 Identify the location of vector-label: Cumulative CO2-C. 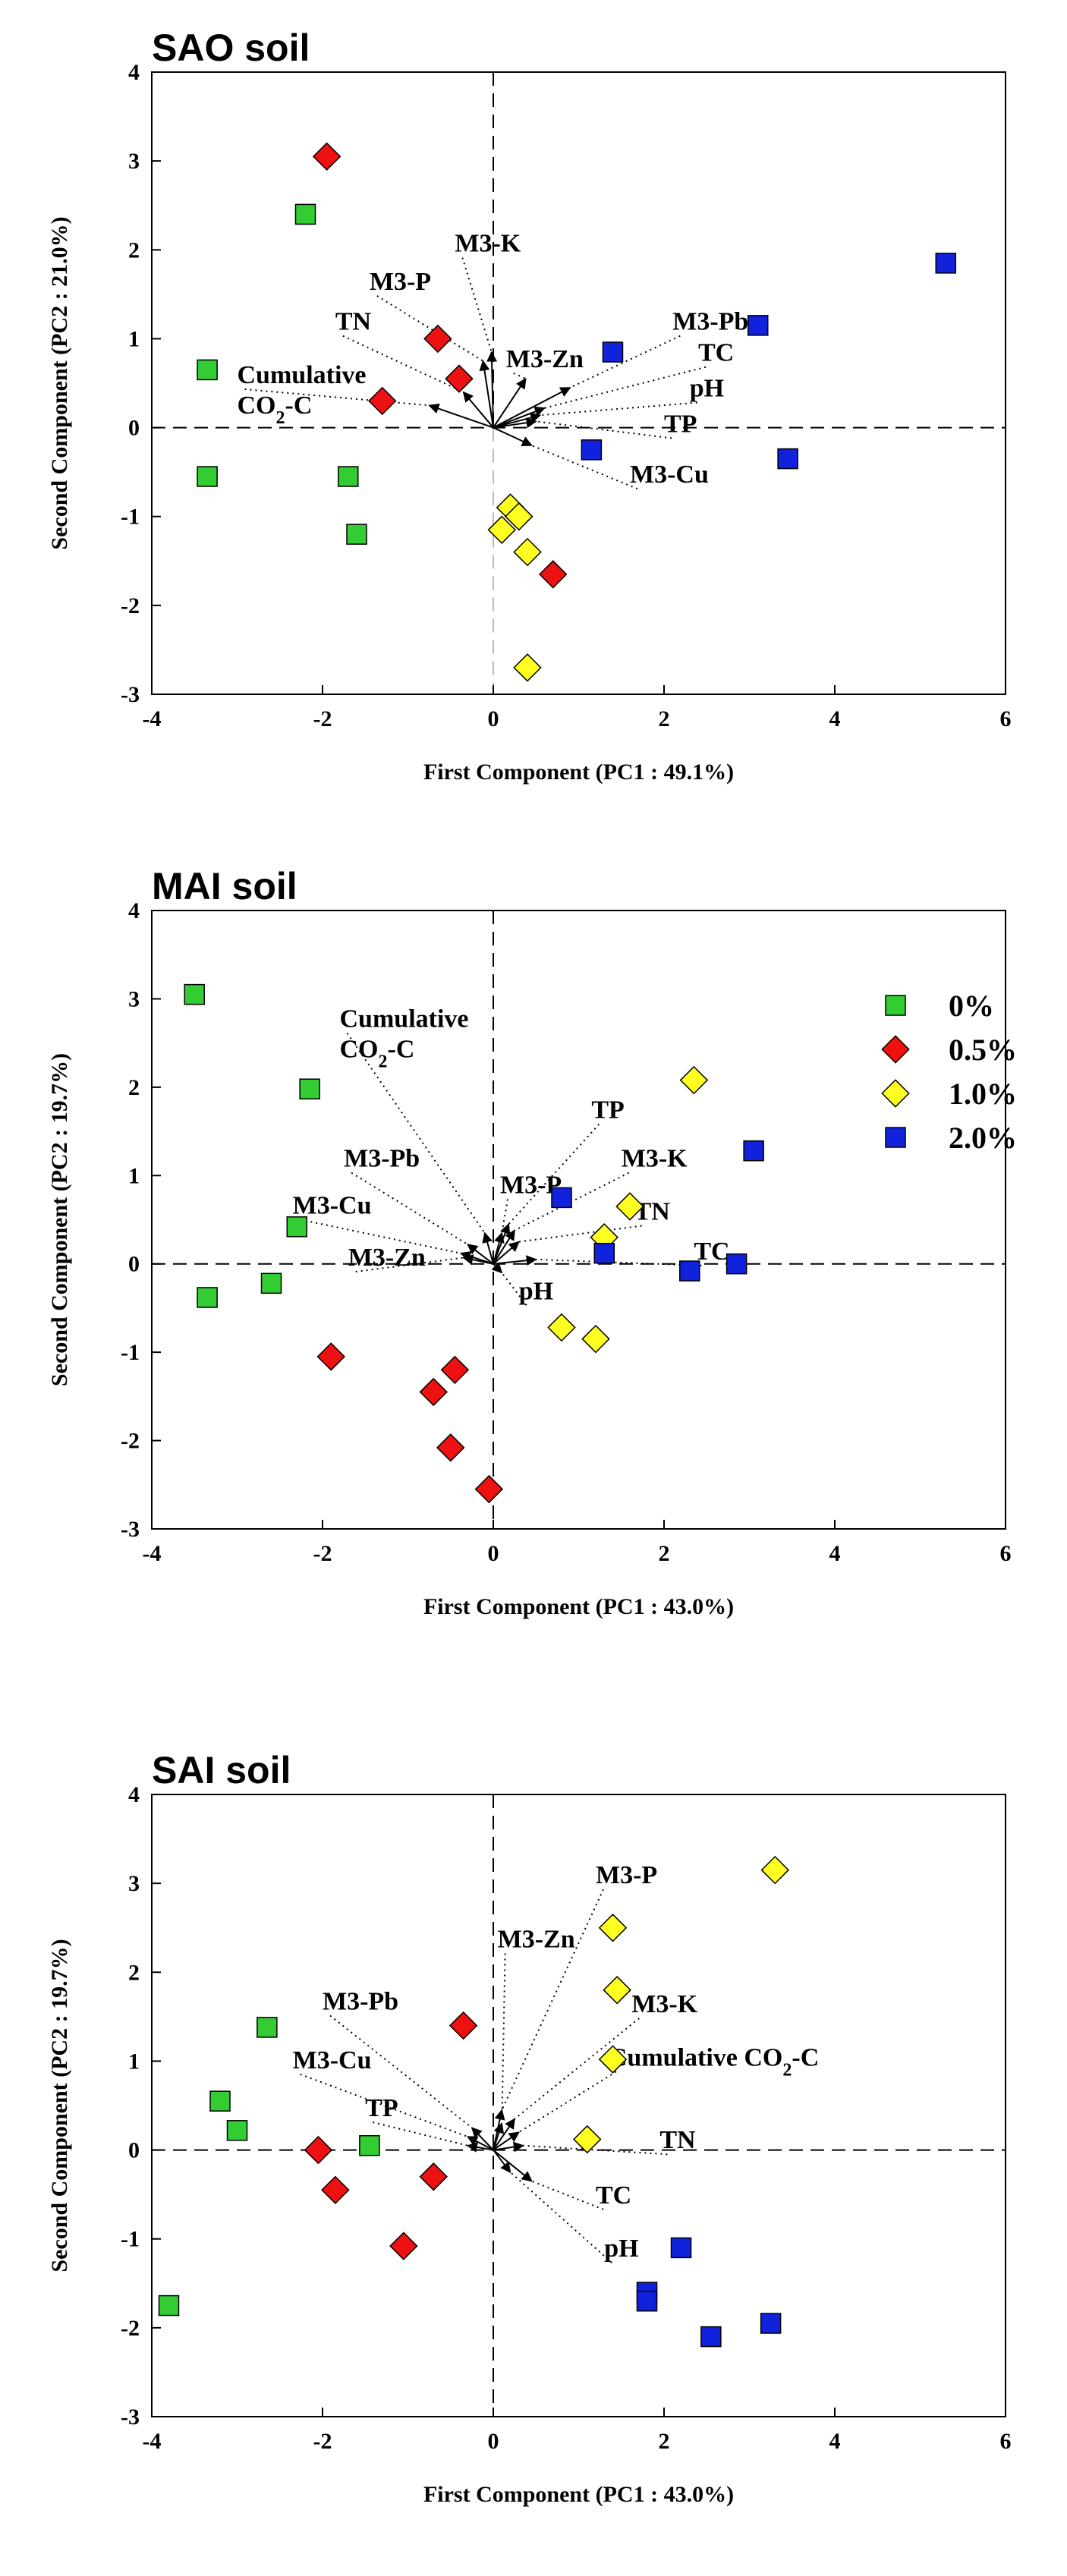
(714, 2061).